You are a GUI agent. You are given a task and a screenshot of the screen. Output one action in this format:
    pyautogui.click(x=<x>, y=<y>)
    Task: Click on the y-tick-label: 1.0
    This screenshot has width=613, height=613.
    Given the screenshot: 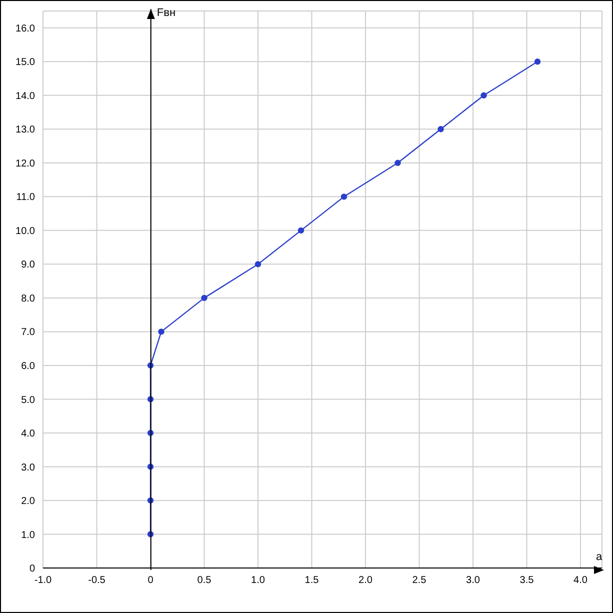 What is the action you would take?
    pyautogui.click(x=28, y=535)
    